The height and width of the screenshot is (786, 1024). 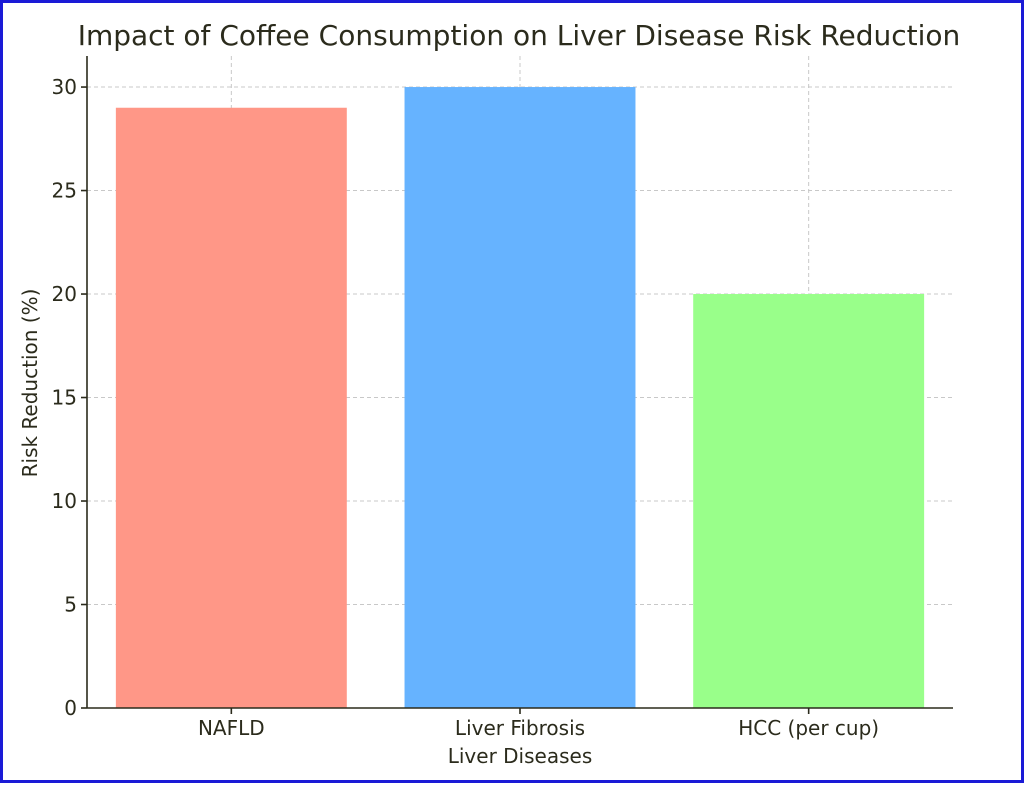 I want to click on x-axis-label: Liver Diseases, so click(x=520, y=756).